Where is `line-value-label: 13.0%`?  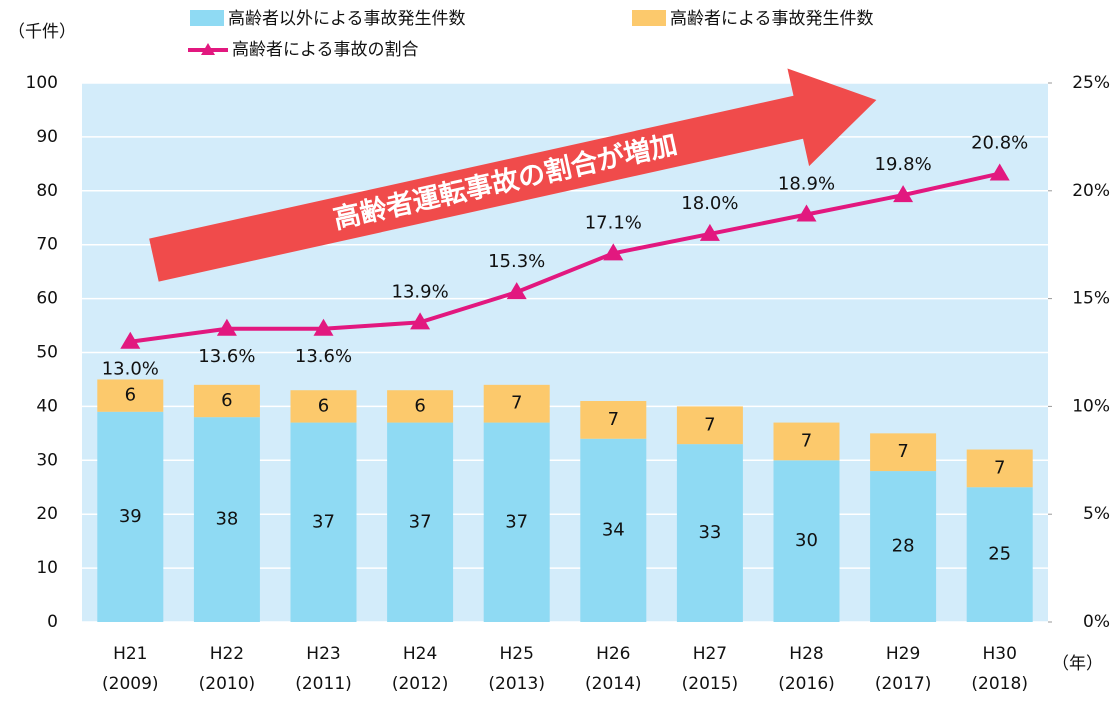 line-value-label: 13.0% is located at coordinates (130, 369).